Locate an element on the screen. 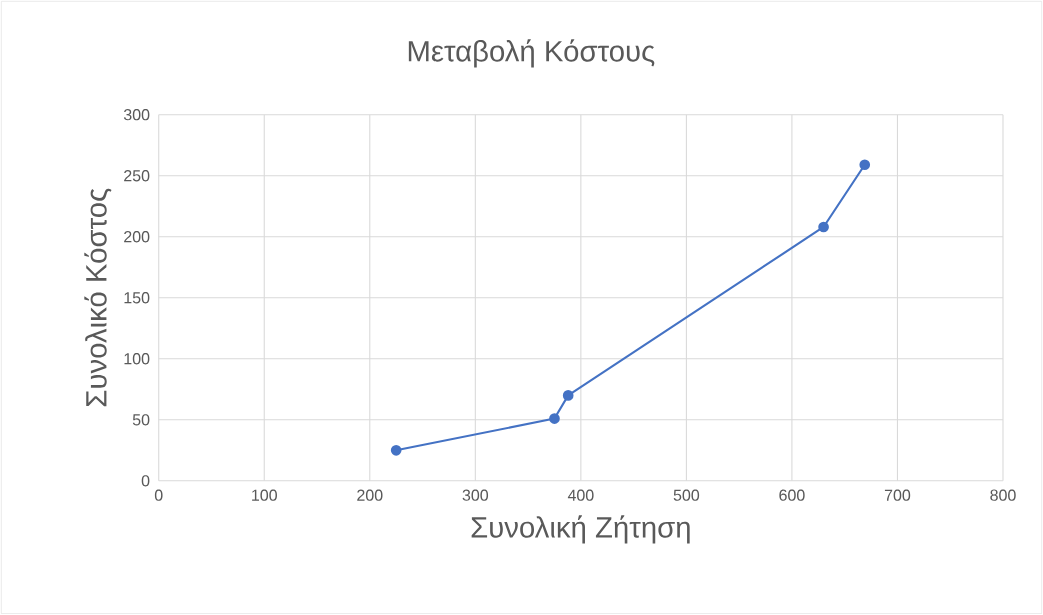  chart-title: Μεταβολή Κόστους is located at coordinates (531, 53).